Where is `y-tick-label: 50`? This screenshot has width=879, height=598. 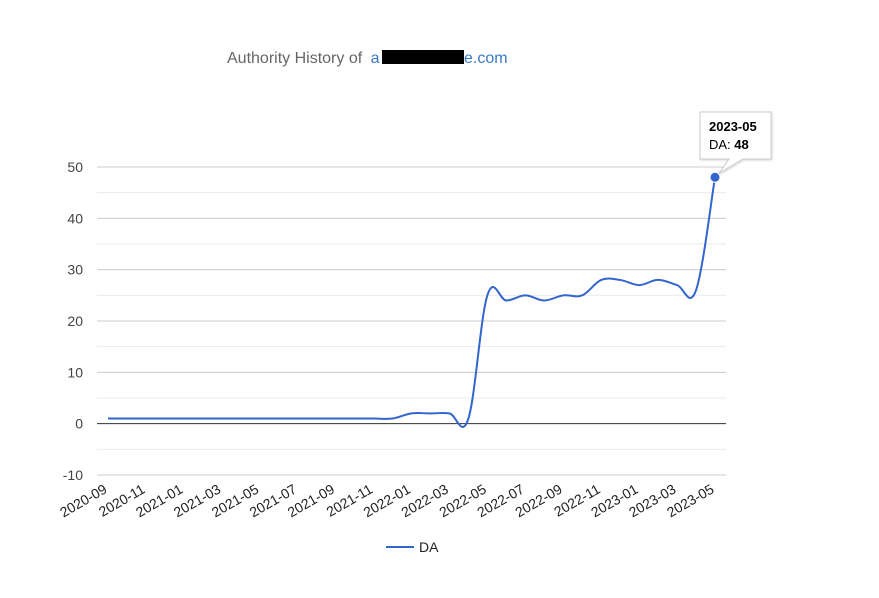 y-tick-label: 50 is located at coordinates (75, 167).